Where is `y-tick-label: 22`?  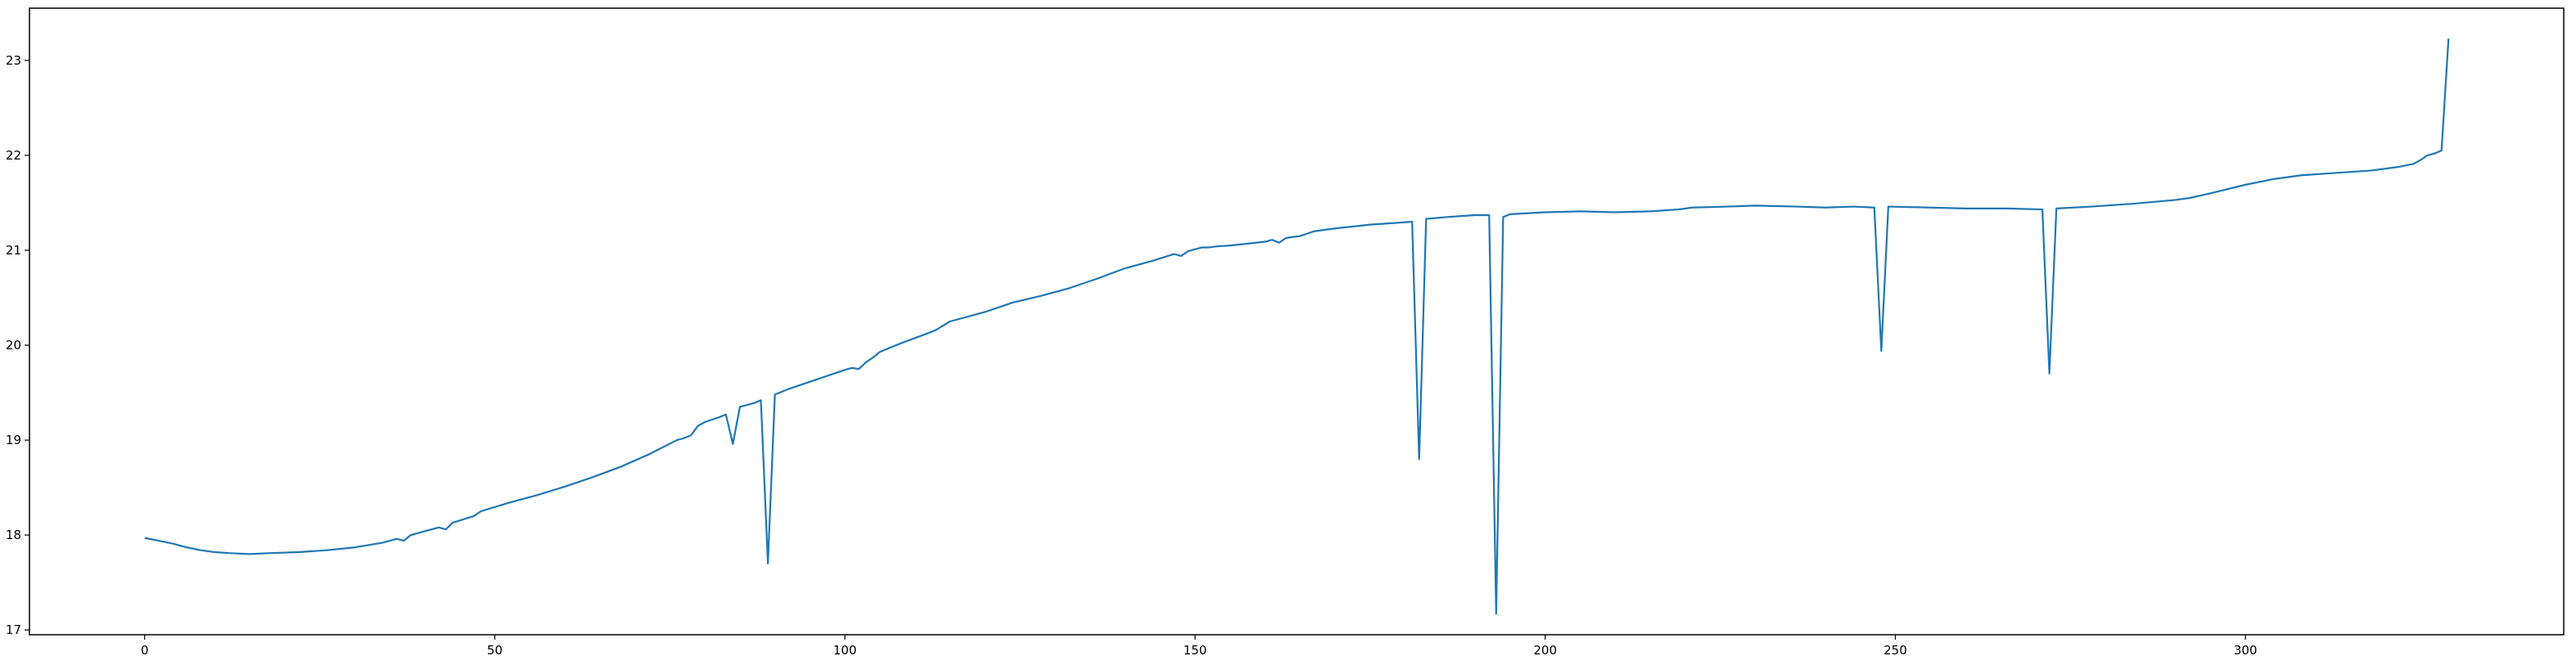 y-tick-label: 22 is located at coordinates (13, 155).